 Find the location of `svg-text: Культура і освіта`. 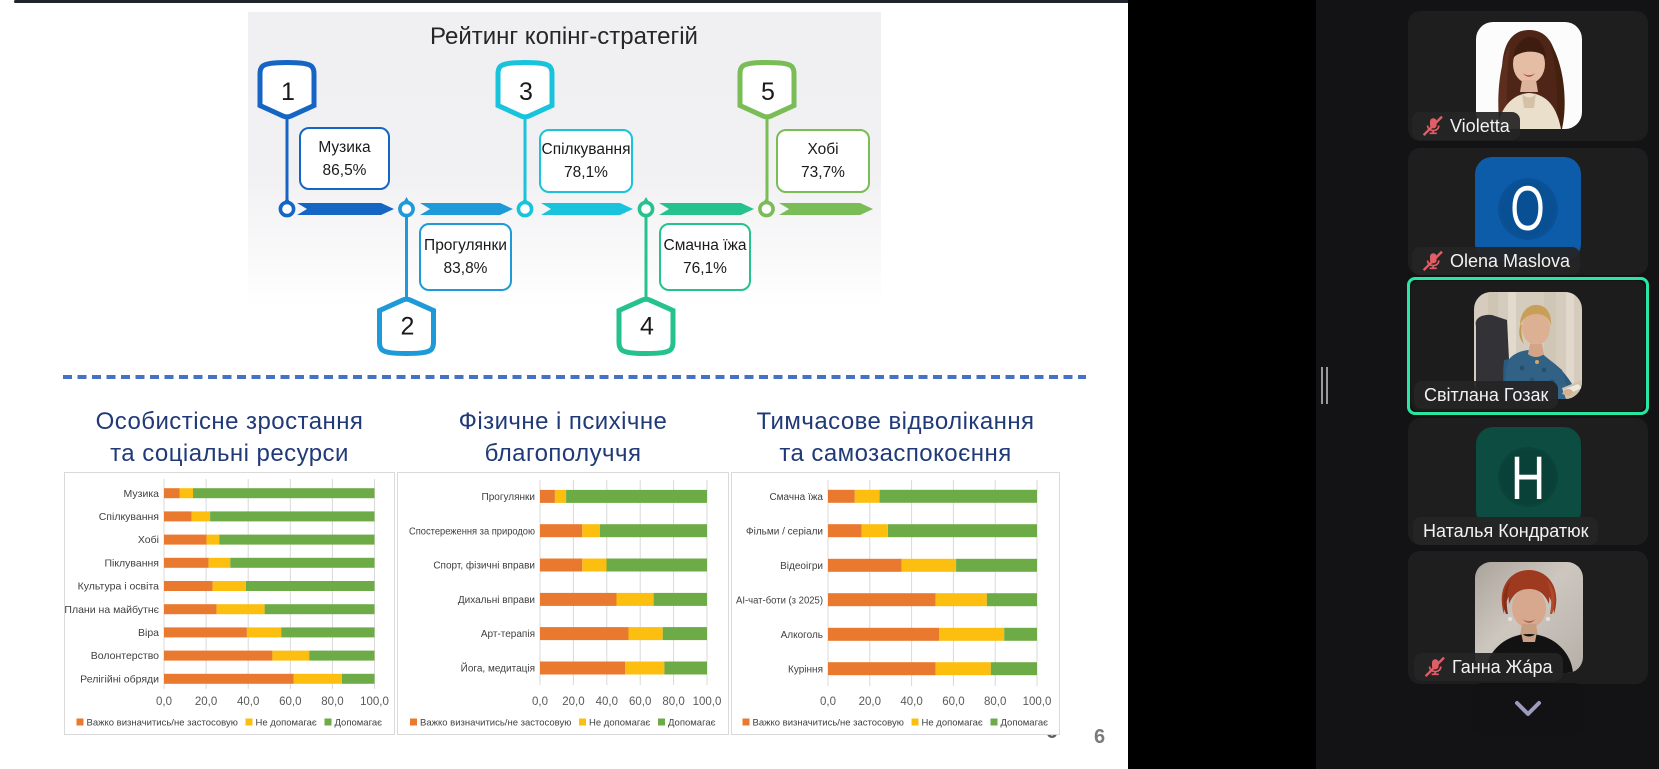

svg-text: Культура і освіта is located at coordinates (119, 587).